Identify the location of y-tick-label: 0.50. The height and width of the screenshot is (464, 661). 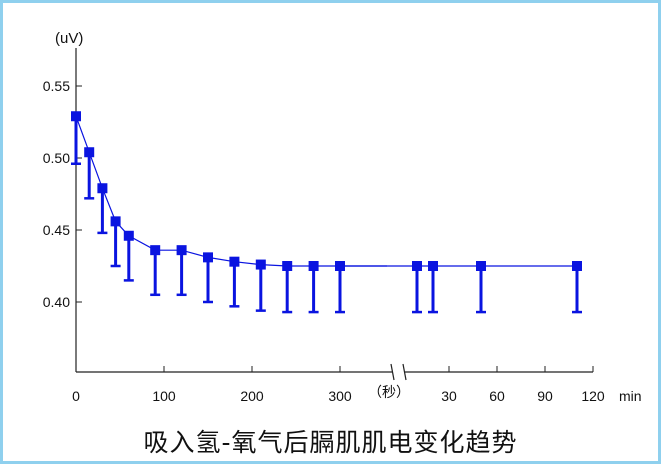
(56, 158).